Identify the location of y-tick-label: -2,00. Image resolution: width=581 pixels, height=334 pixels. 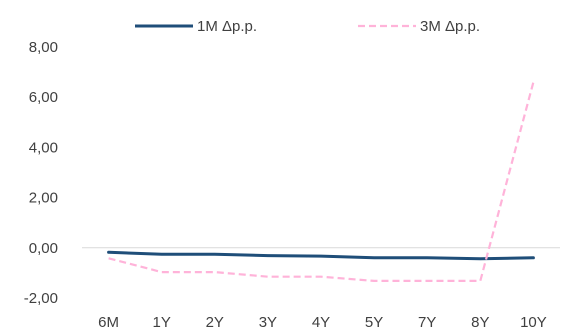
(41, 298).